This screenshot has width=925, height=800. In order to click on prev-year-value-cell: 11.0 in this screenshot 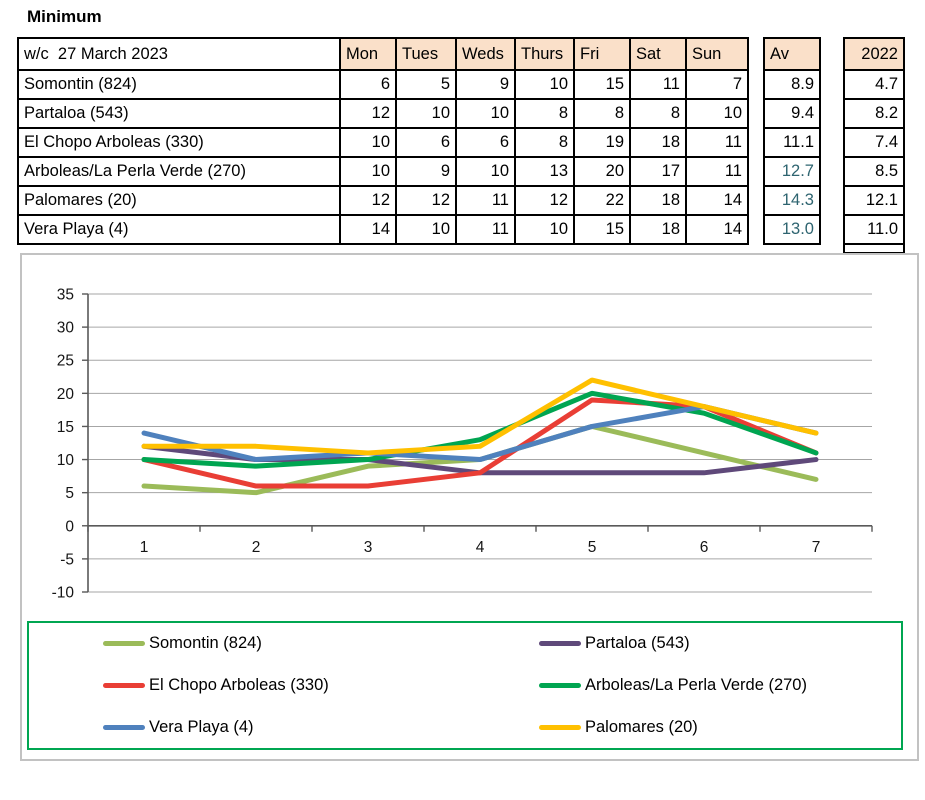, I will do `click(874, 229)`.